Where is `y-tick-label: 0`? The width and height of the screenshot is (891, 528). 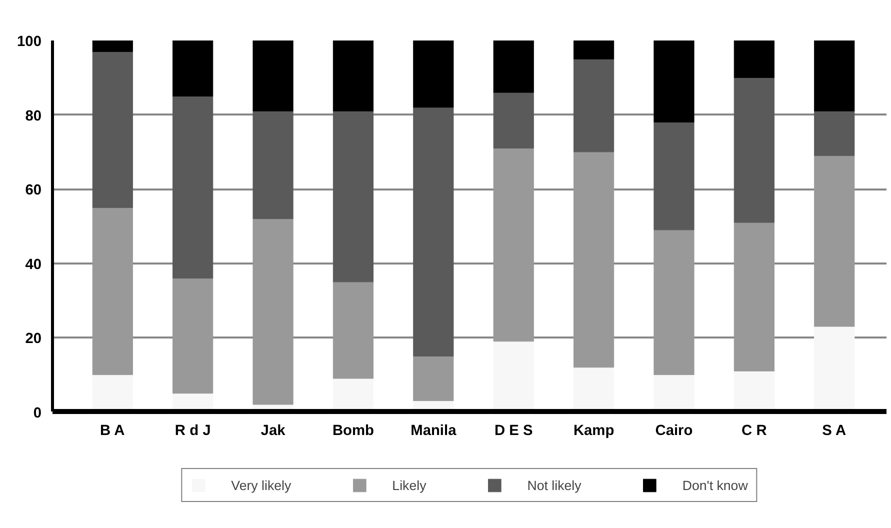 y-tick-label: 0 is located at coordinates (37, 413).